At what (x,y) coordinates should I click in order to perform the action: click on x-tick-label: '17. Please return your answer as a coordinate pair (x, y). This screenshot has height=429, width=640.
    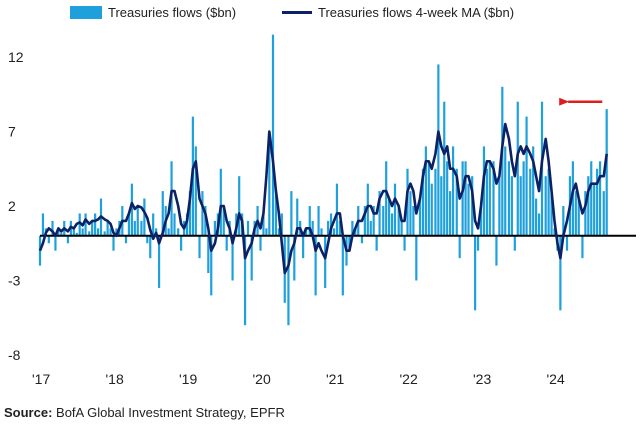
    Looking at the image, I should click on (41, 379).